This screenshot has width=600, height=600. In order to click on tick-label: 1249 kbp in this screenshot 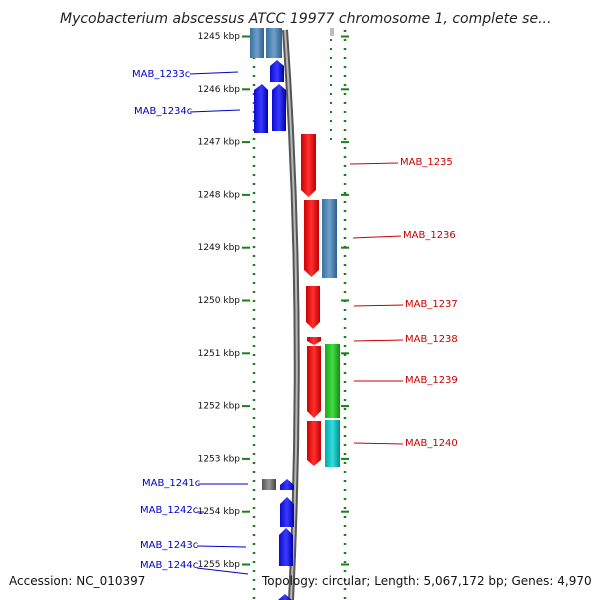, I will do `click(219, 248)`.